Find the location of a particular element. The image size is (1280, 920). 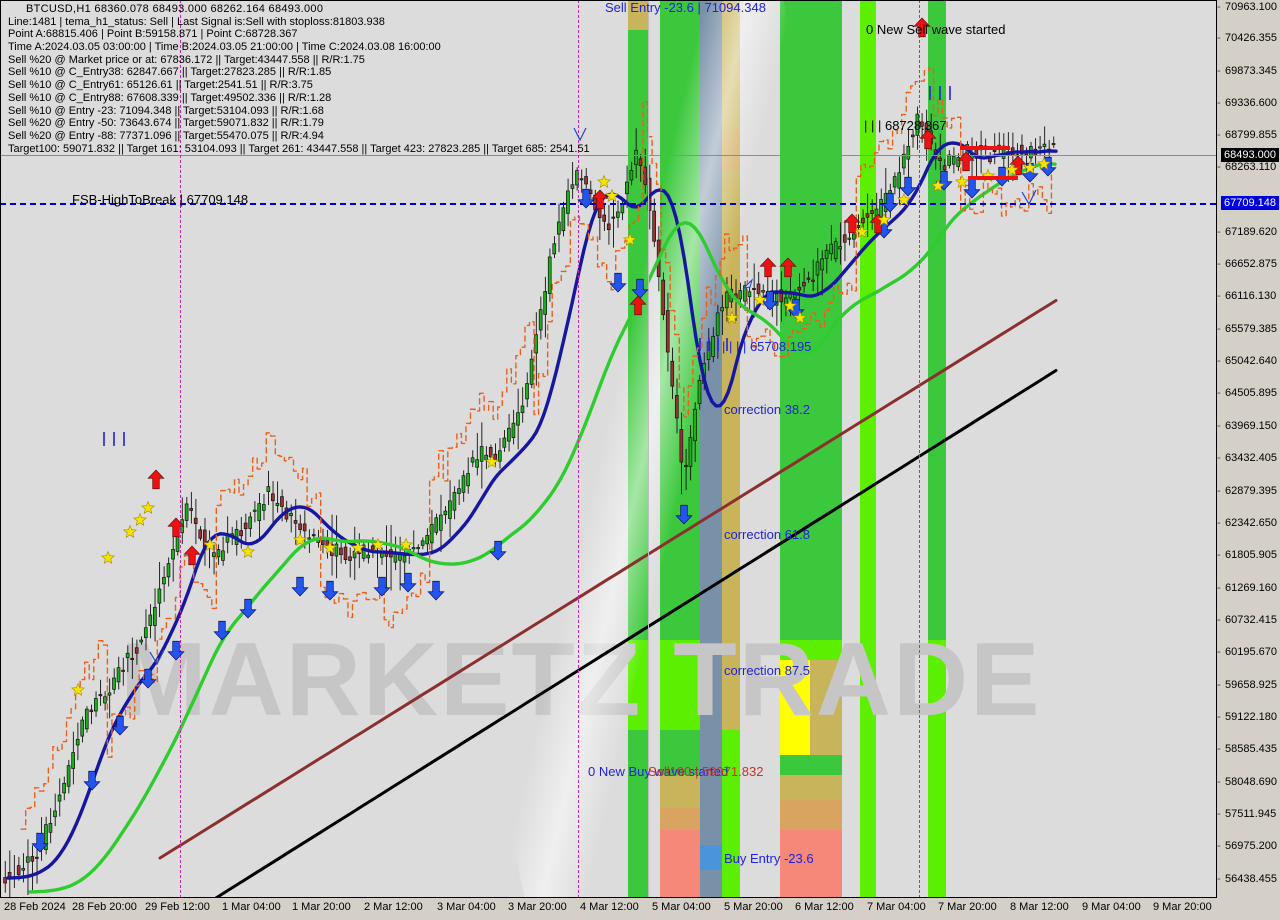

price-tick: -62879.395 is located at coordinates (1247, 491).